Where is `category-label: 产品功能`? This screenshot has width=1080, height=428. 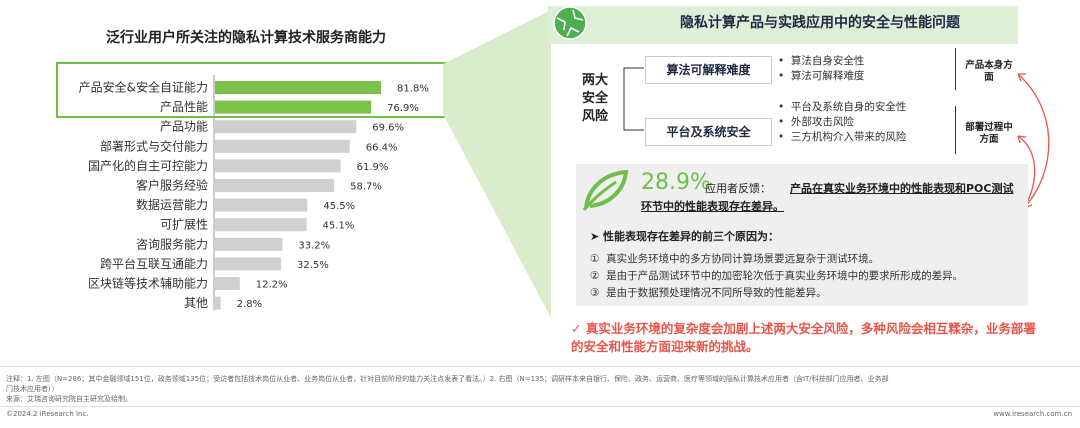 category-label: 产品功能 is located at coordinates (184, 127).